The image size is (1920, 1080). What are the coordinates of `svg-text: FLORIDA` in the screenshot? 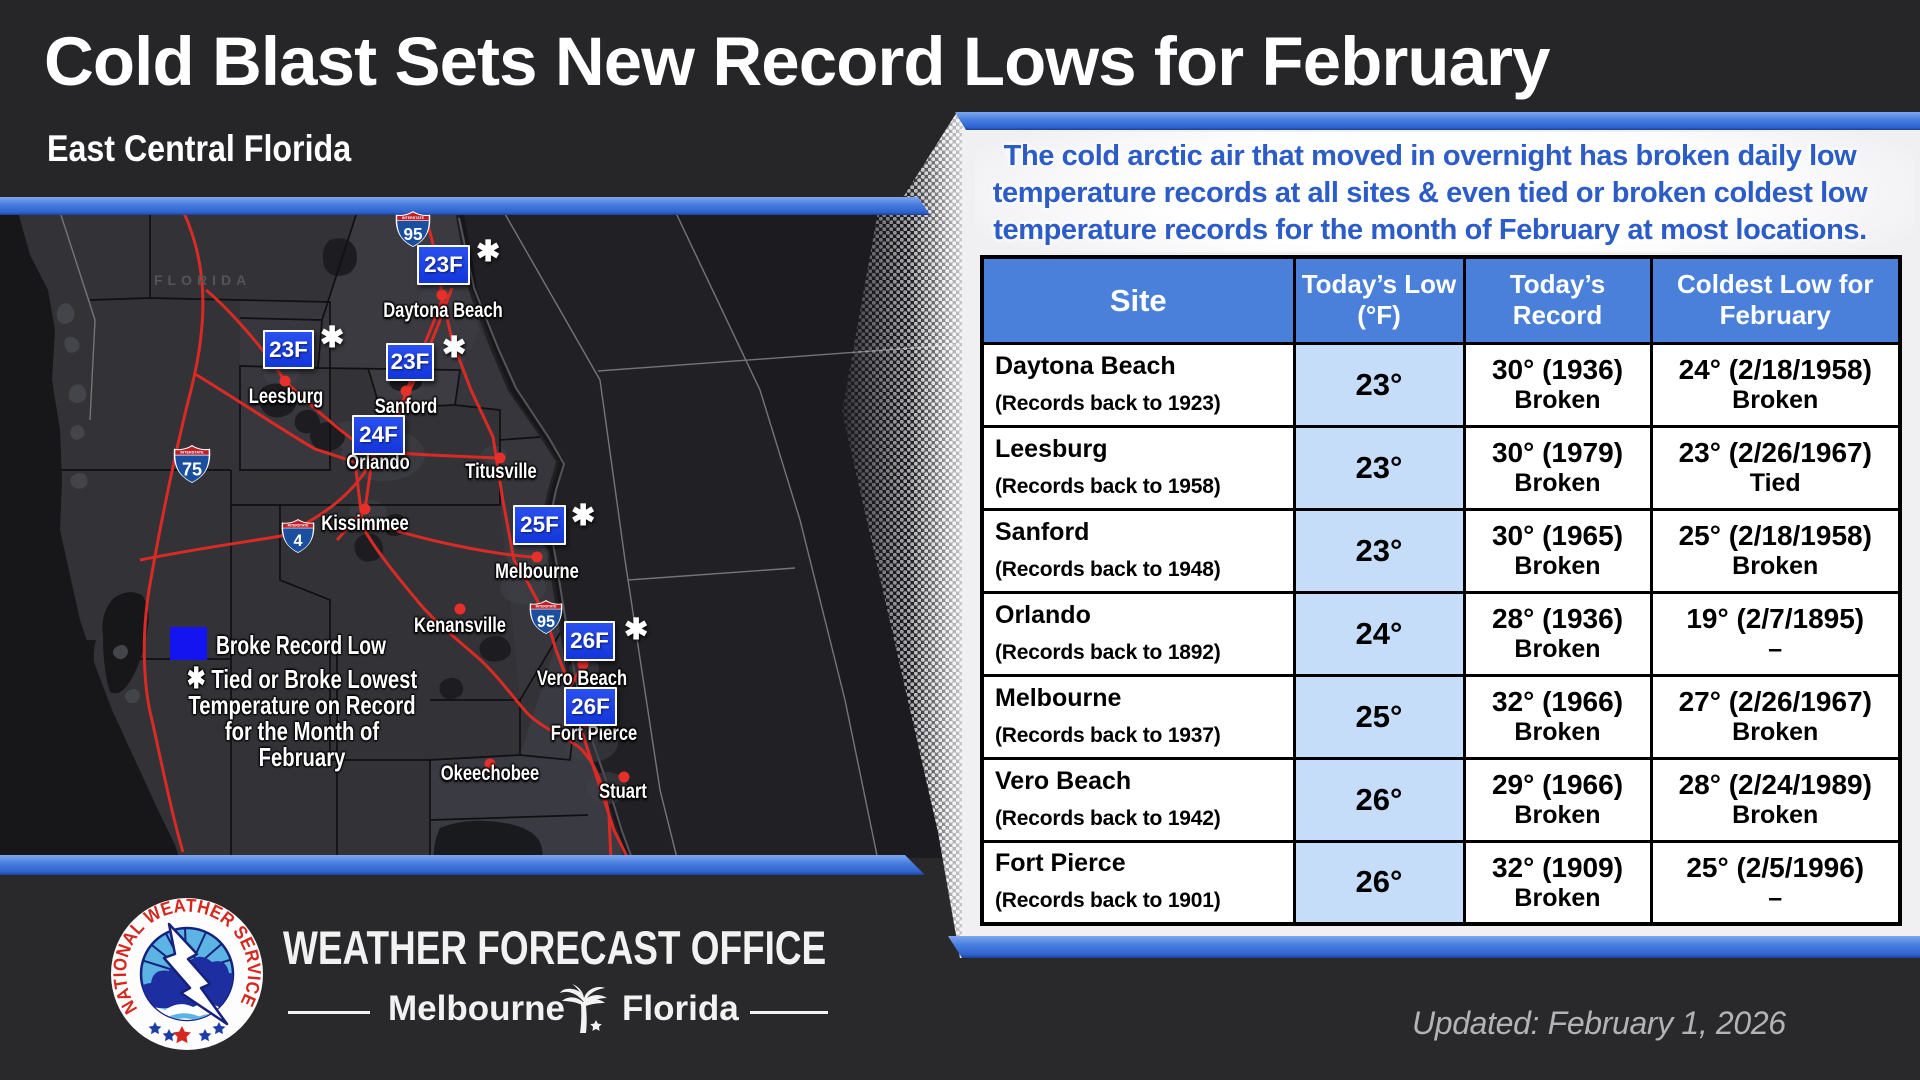 It's located at (202, 280).